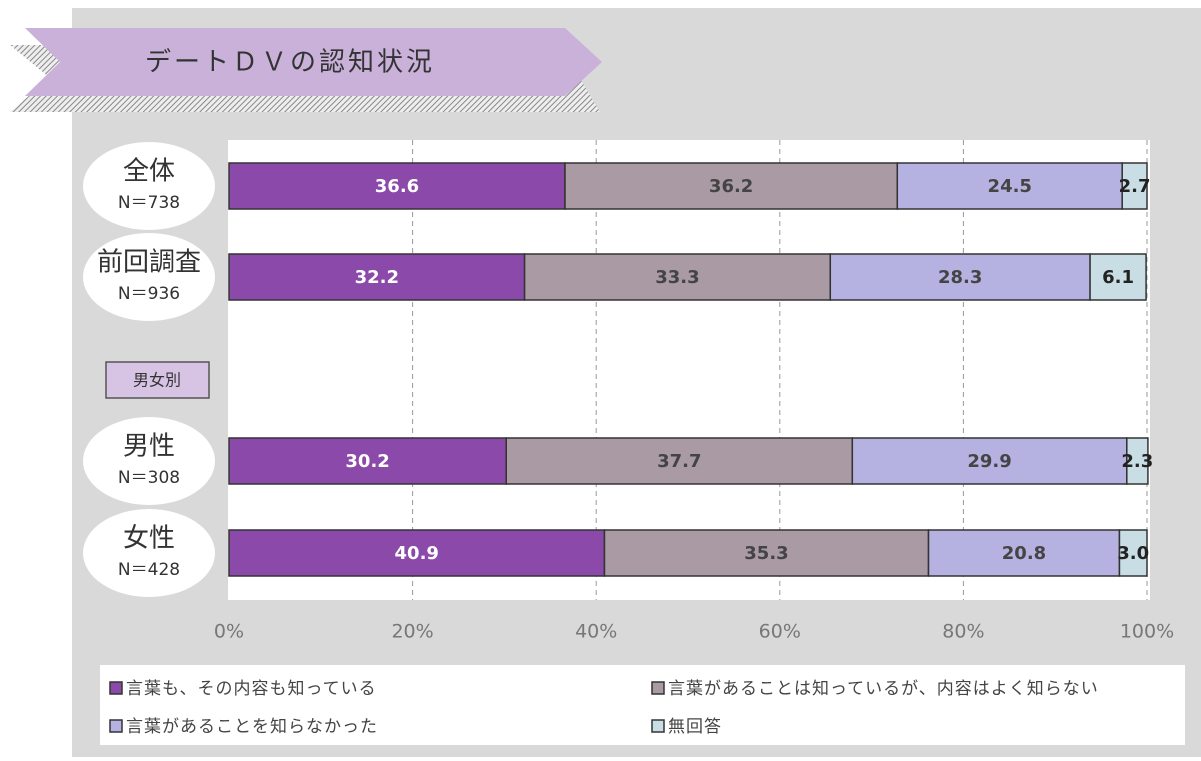 The image size is (1201, 761). I want to click on data-label: 36.6, so click(397, 186).